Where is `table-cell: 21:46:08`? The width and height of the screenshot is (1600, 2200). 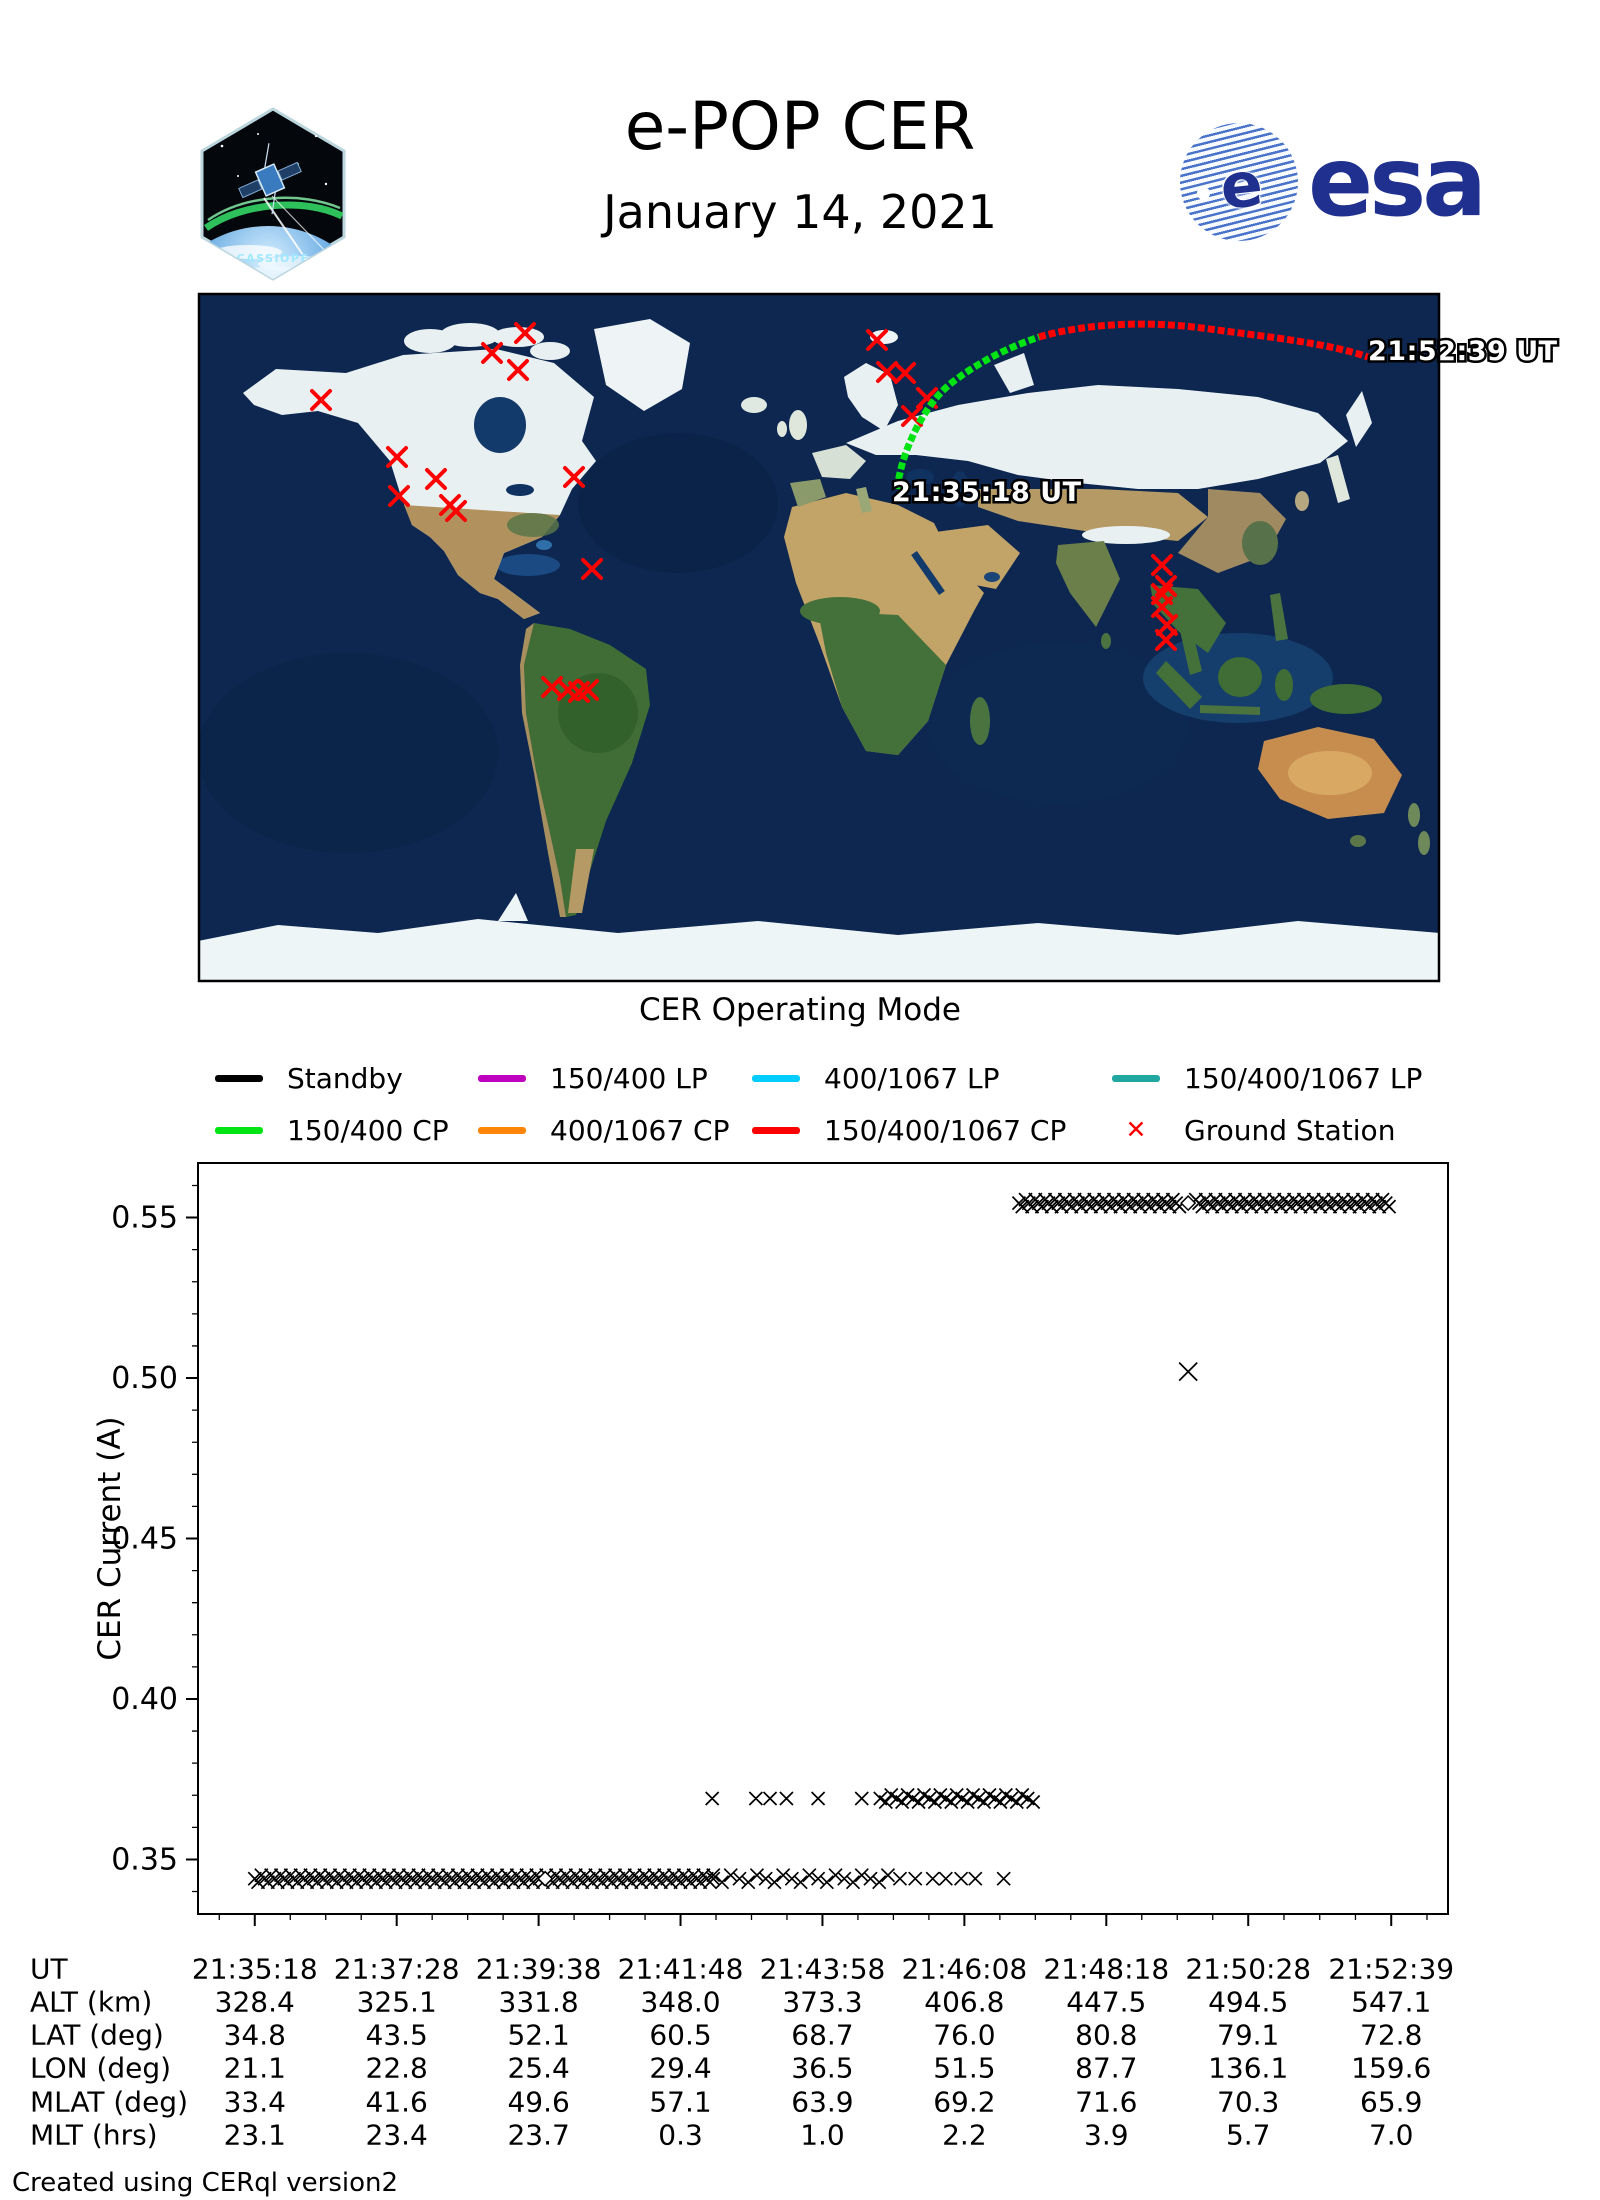 table-cell: 21:46:08 is located at coordinates (964, 1969).